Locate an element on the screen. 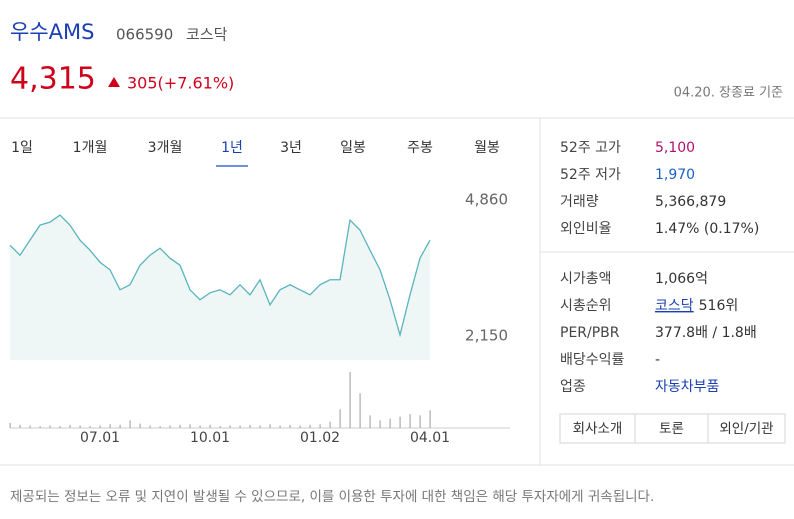 This screenshot has height=519, width=794. x-tick-label: 01.02 is located at coordinates (320, 438).